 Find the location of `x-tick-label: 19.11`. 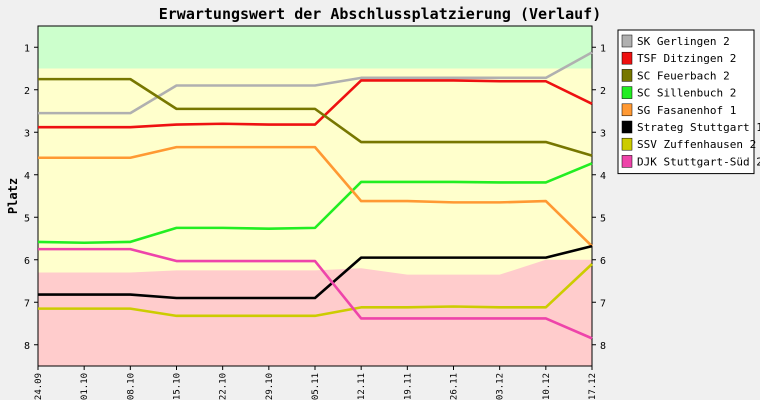

x-tick-label: 19.11 is located at coordinates (408, 386).